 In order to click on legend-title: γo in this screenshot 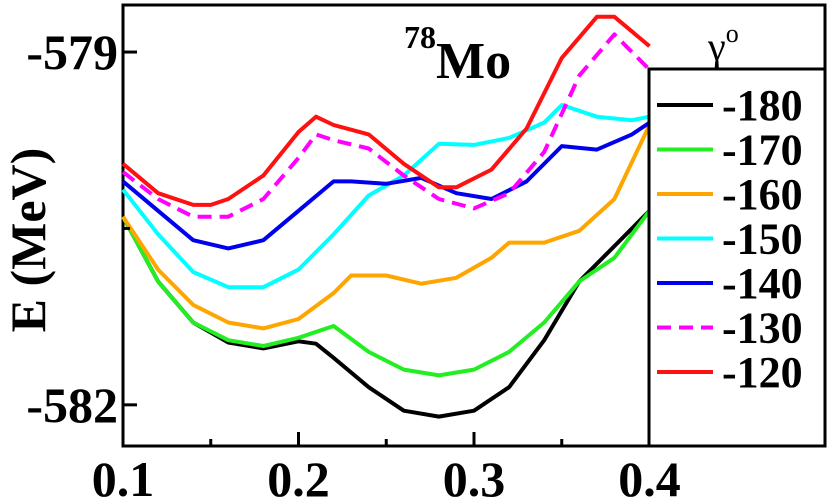, I will do `click(723, 44)`.